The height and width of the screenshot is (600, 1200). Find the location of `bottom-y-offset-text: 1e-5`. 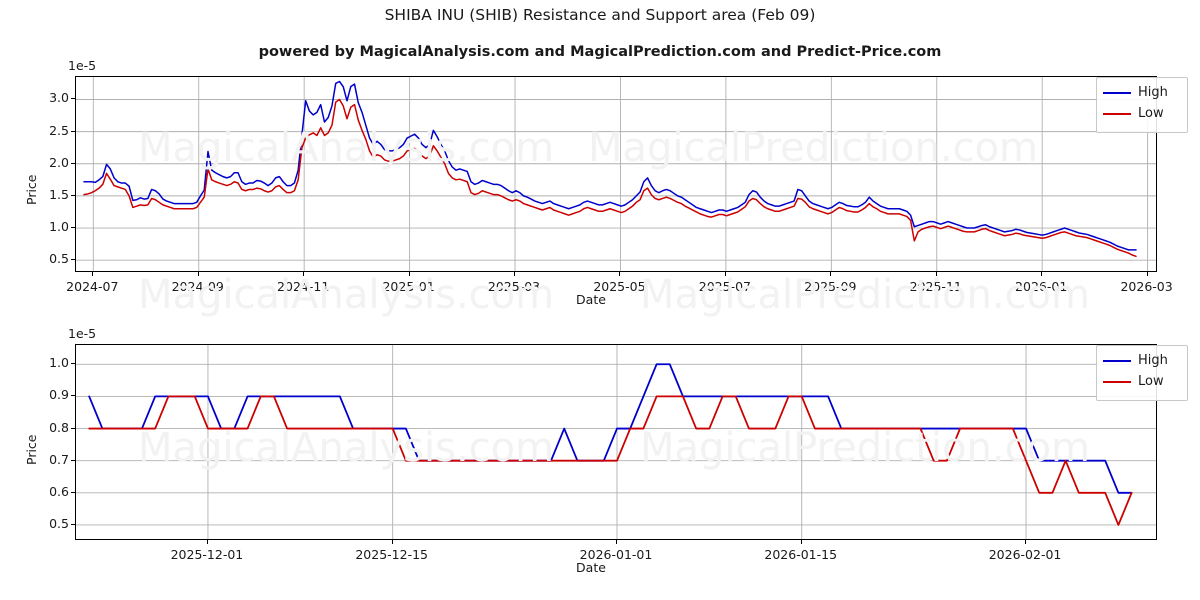

bottom-y-offset-text: 1e-5 is located at coordinates (82, 333).